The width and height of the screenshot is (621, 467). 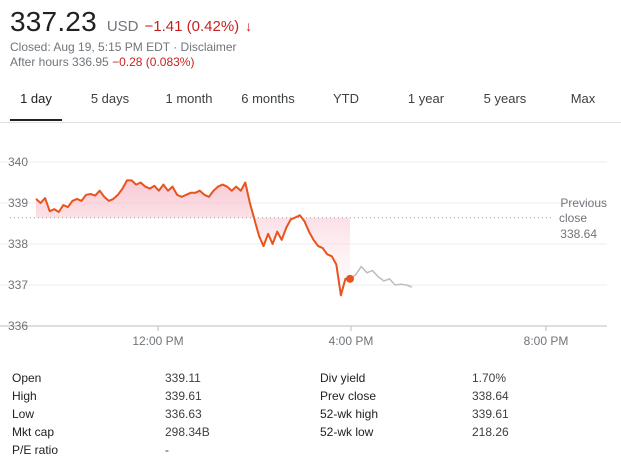 What do you see at coordinates (36, 98) in the screenshot?
I see `tab-1-day: 1 day` at bounding box center [36, 98].